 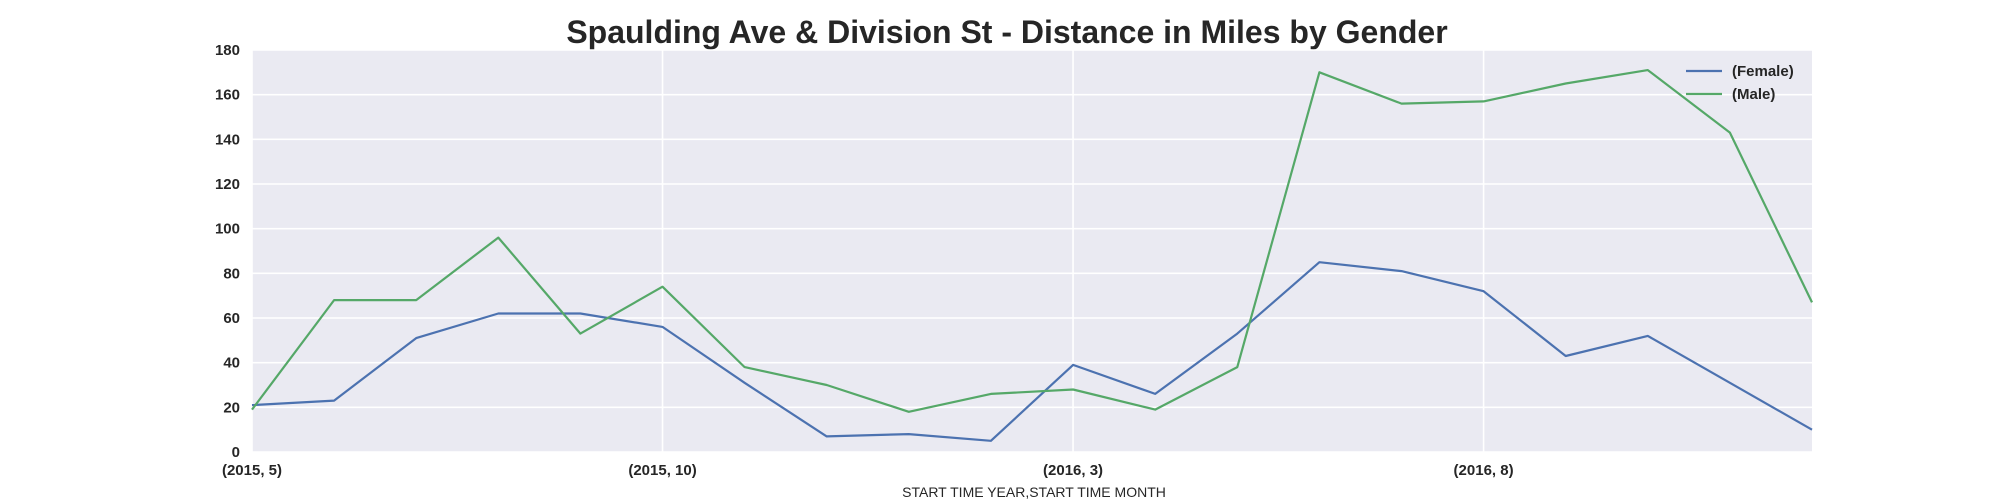 I want to click on y-tick-label: 160, so click(x=227, y=95).